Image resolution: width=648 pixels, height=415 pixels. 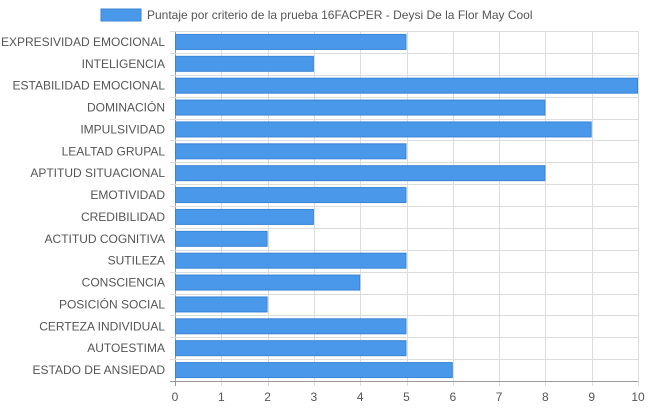 I want to click on x-tick-label: 6, so click(x=452, y=397).